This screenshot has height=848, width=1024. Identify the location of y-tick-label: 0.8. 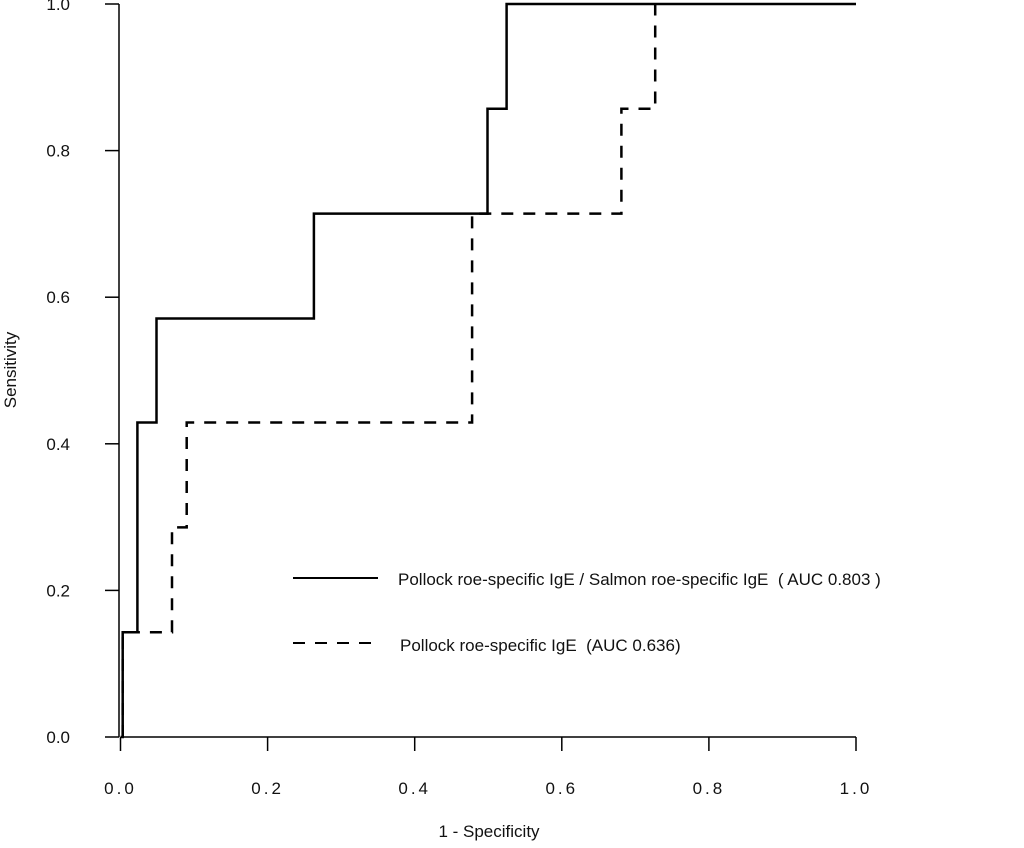
(58, 151).